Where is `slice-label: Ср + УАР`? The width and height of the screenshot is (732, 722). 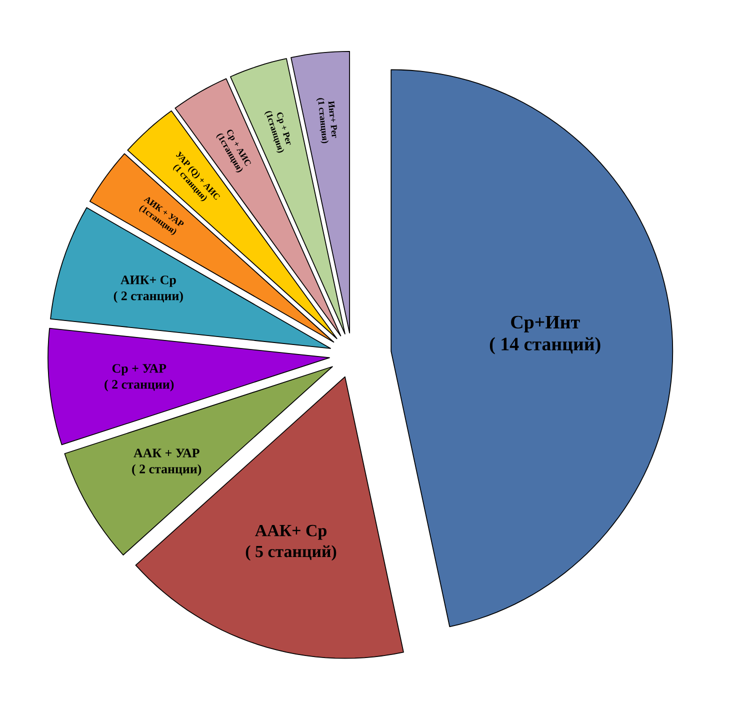 slice-label: Ср + УАР is located at coordinates (139, 370).